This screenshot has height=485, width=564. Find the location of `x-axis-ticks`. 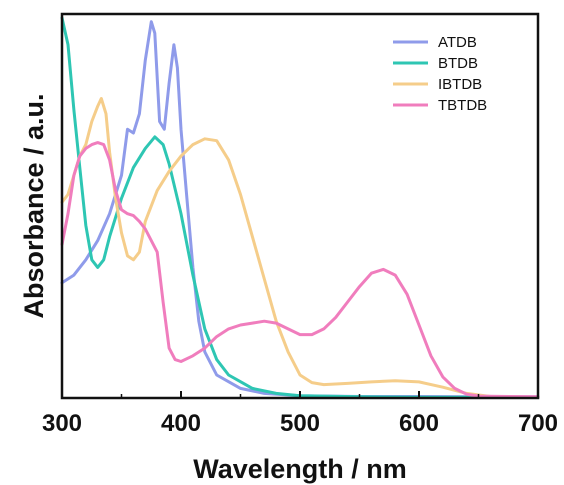

x-axis-ticks is located at coordinates (300, 394).